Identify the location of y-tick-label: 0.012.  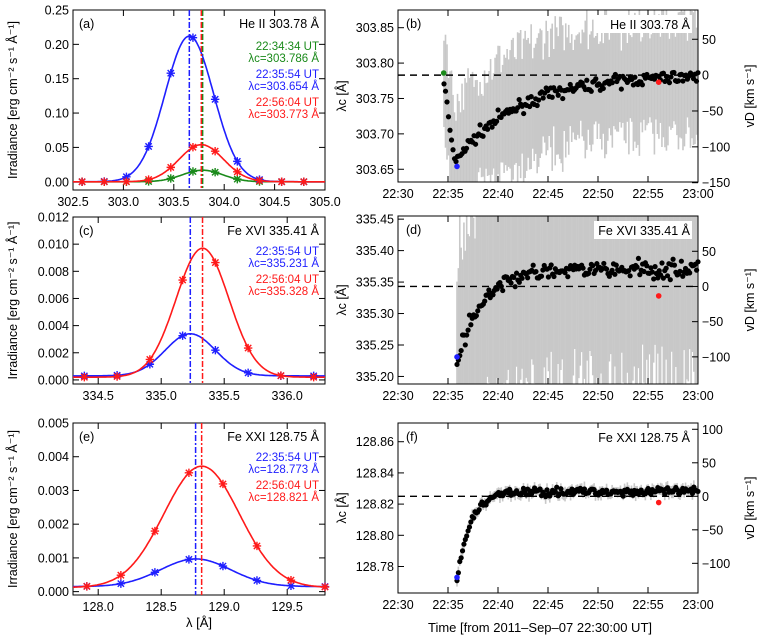
(53, 218).